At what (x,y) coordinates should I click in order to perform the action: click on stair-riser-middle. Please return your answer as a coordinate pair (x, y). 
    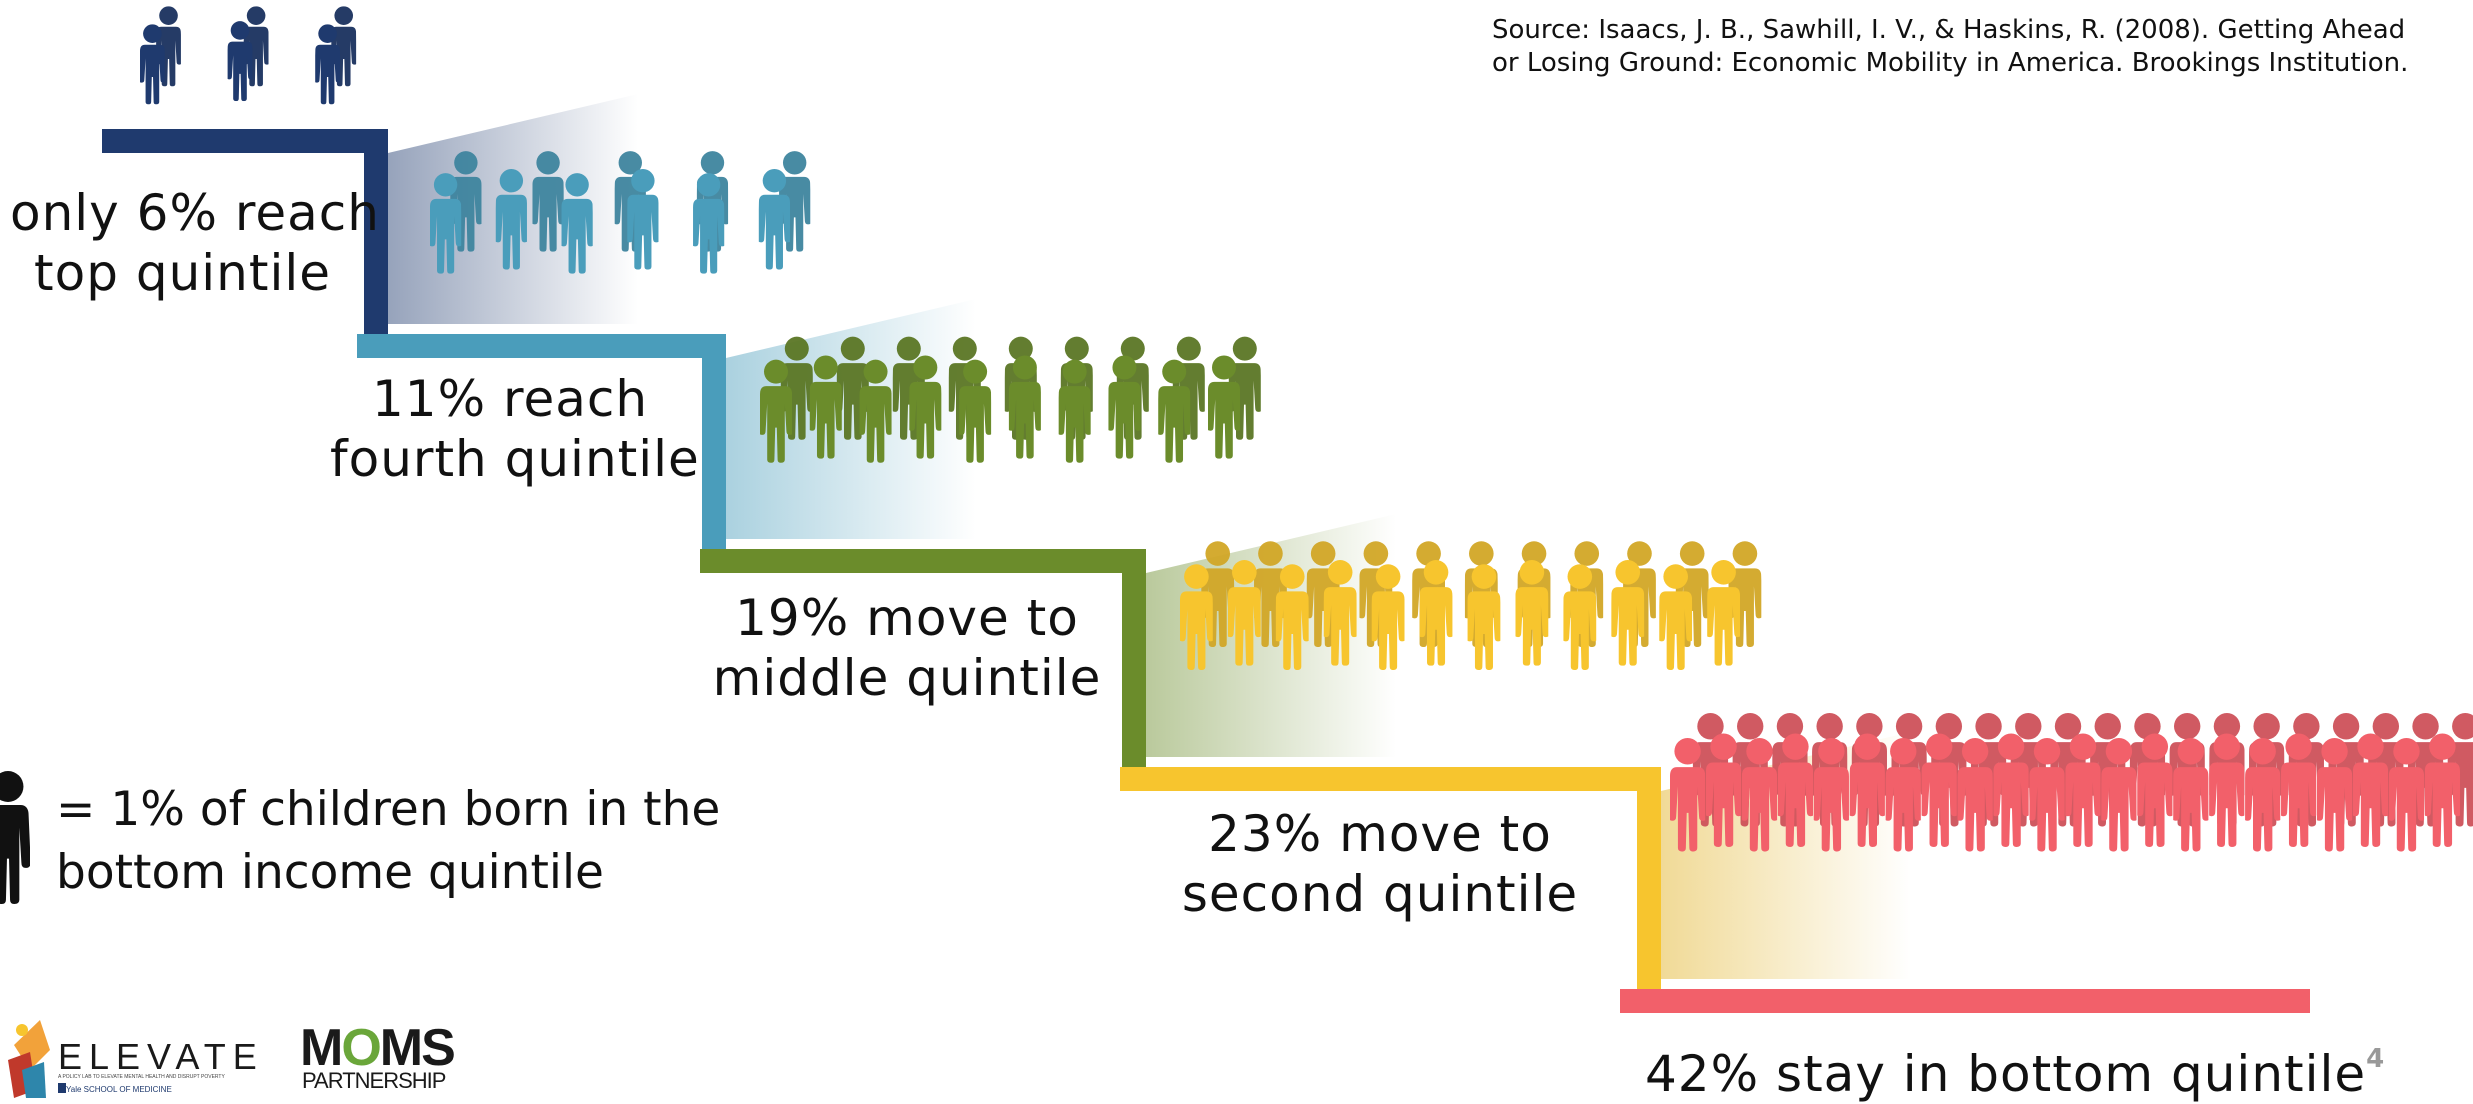
    Looking at the image, I should click on (1134, 670).